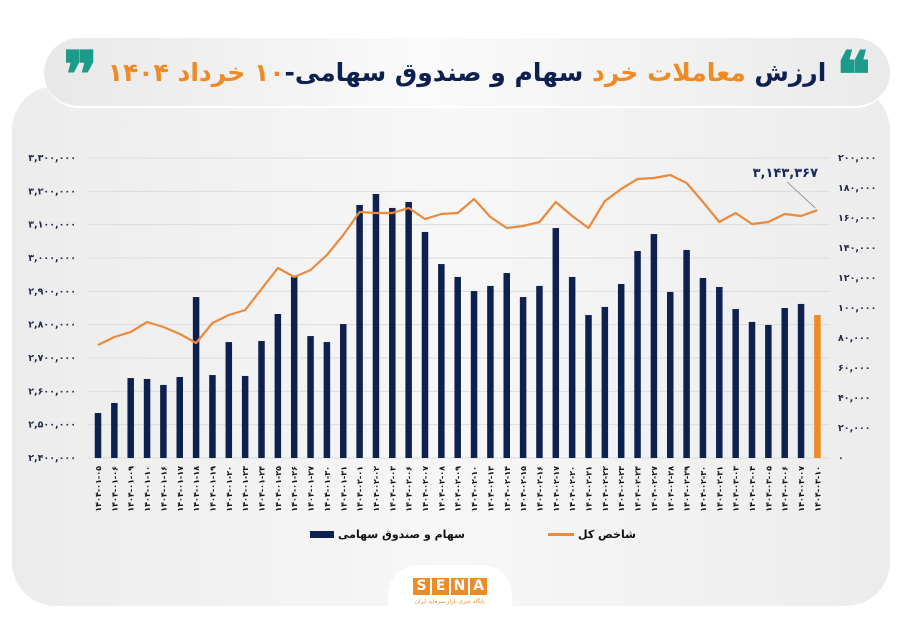 This screenshot has width=900, height=623. I want to click on x-axis-tick: ۱۴۰۴-۰۱-۳۱, so click(343, 489).